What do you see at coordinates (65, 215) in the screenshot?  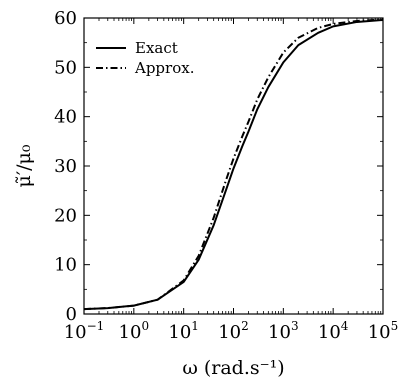 I see `y-tick-label: 20` at bounding box center [65, 215].